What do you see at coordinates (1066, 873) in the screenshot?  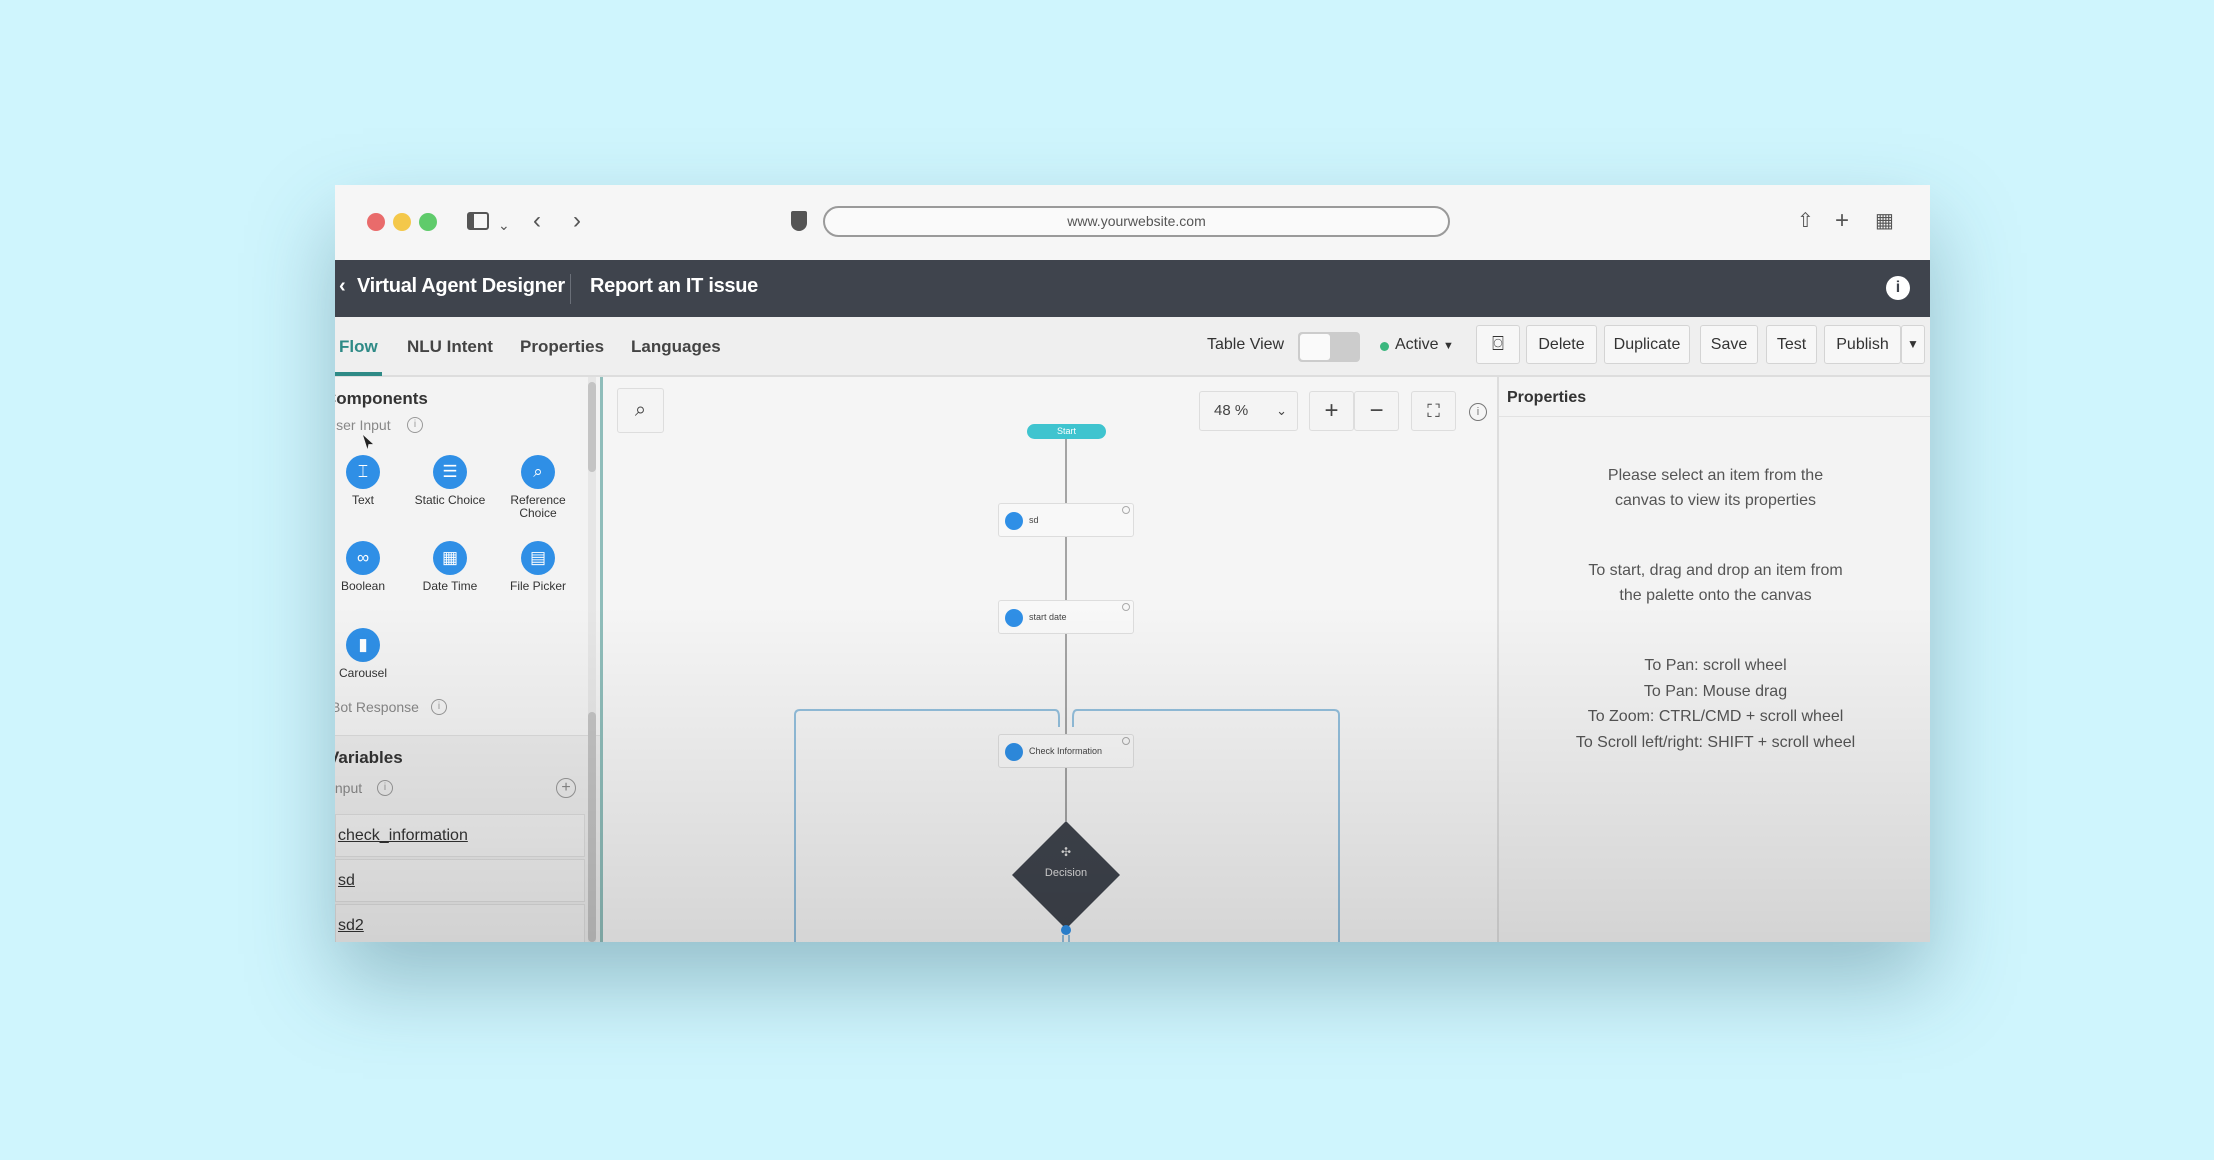 I see `decision-label: Decision` at bounding box center [1066, 873].